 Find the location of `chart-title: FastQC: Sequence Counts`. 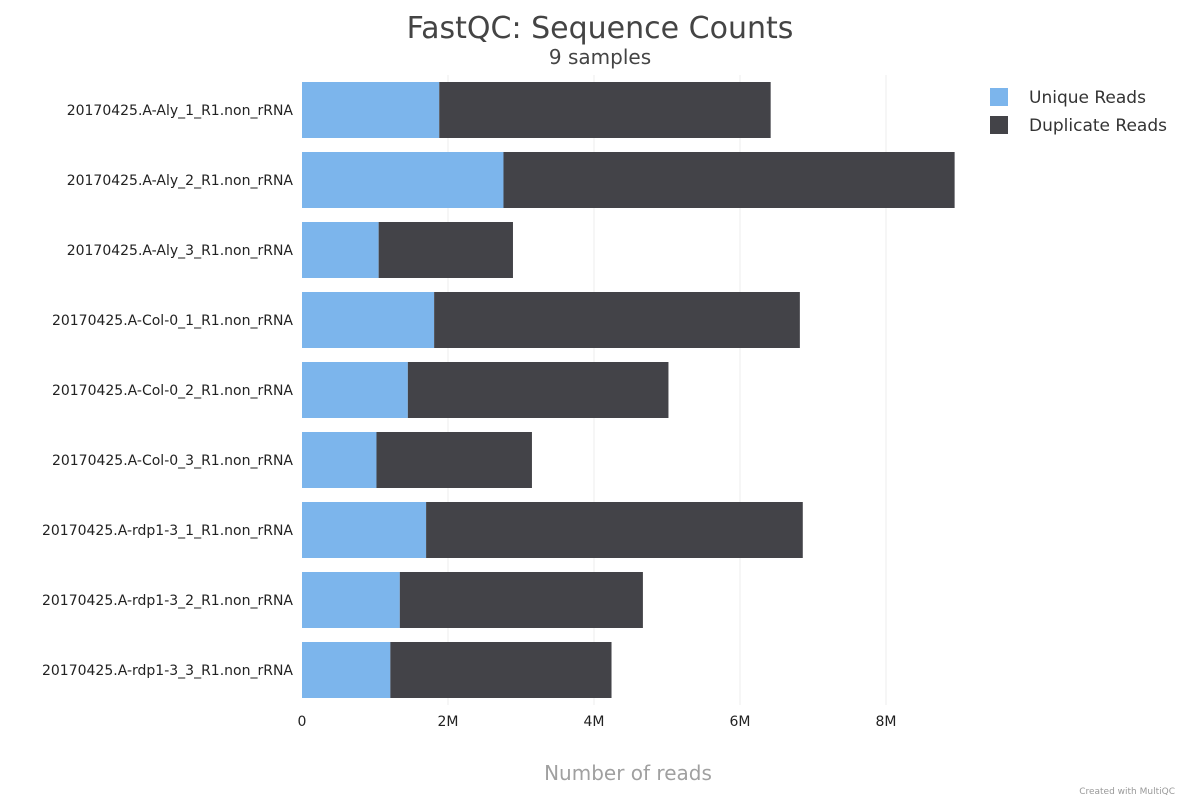

chart-title: FastQC: Sequence Counts is located at coordinates (600, 28).